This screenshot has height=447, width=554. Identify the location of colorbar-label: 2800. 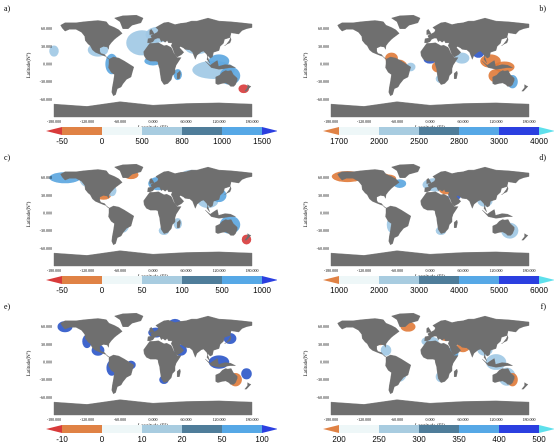
(459, 141).